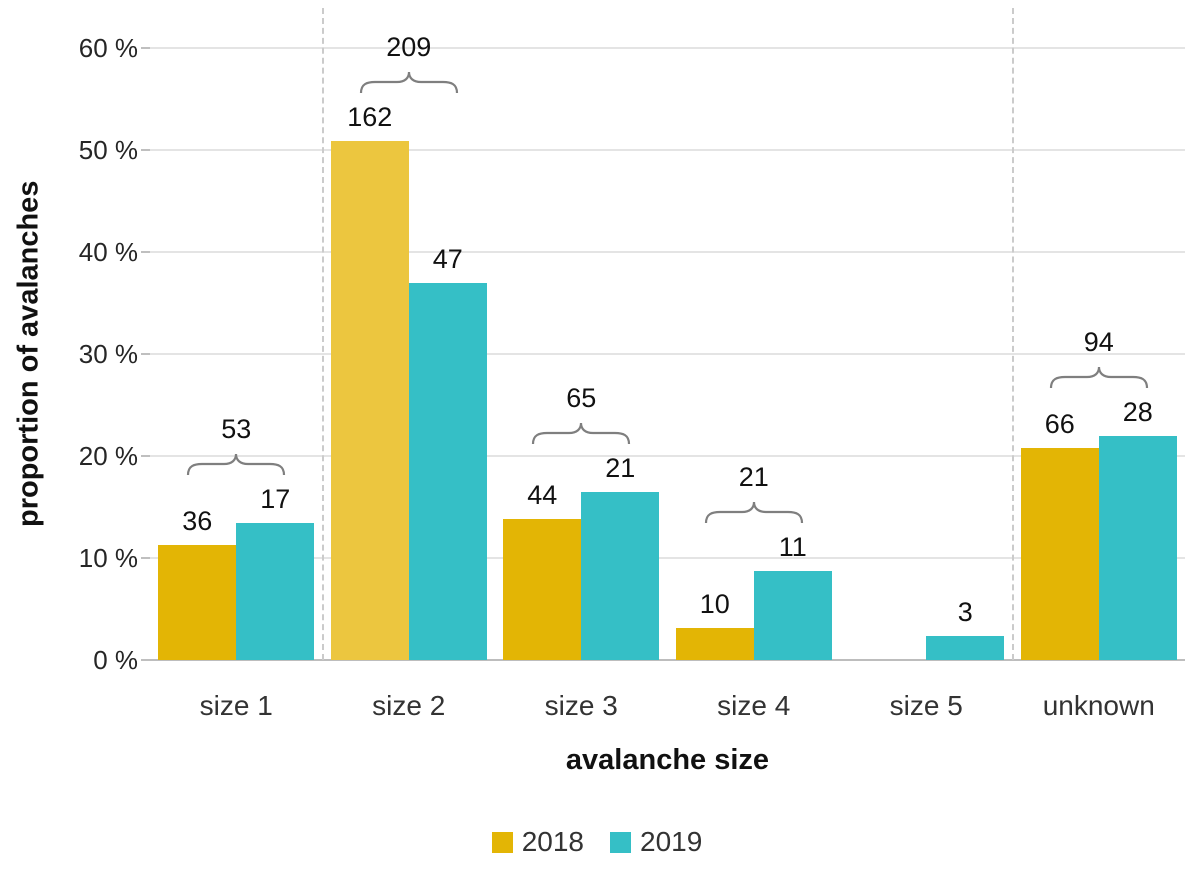  I want to click on x-axis-label: size 2, so click(409, 705).